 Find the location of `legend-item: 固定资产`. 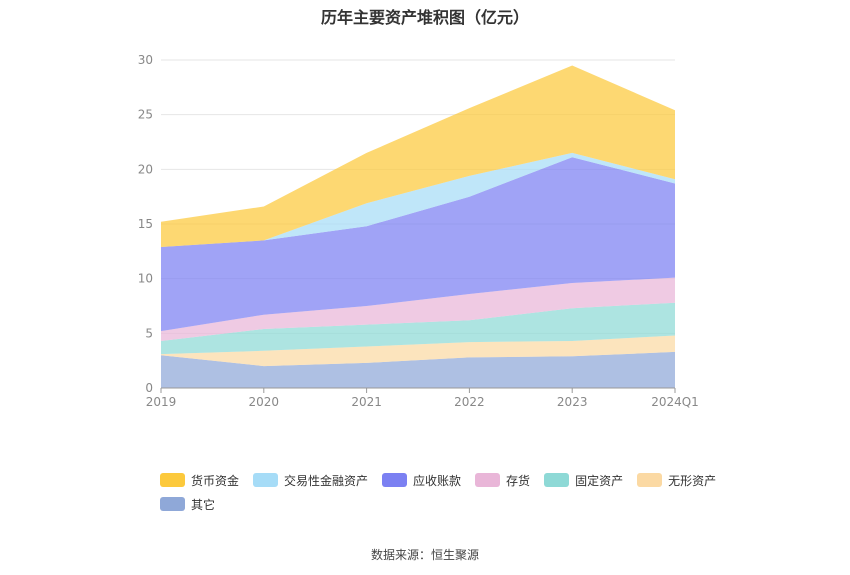

legend-item: 固定资产 is located at coordinates (583, 480).